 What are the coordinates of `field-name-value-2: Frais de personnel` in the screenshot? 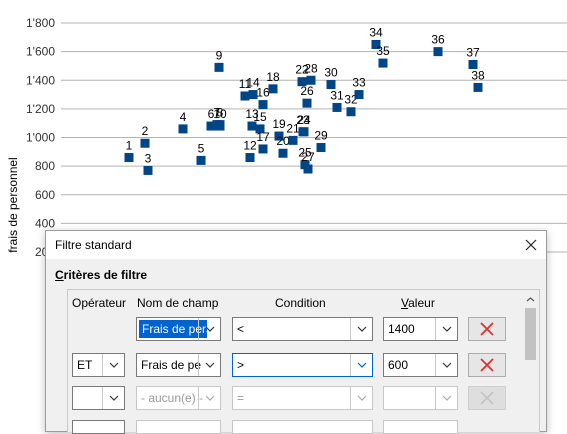 It's located at (171, 365).